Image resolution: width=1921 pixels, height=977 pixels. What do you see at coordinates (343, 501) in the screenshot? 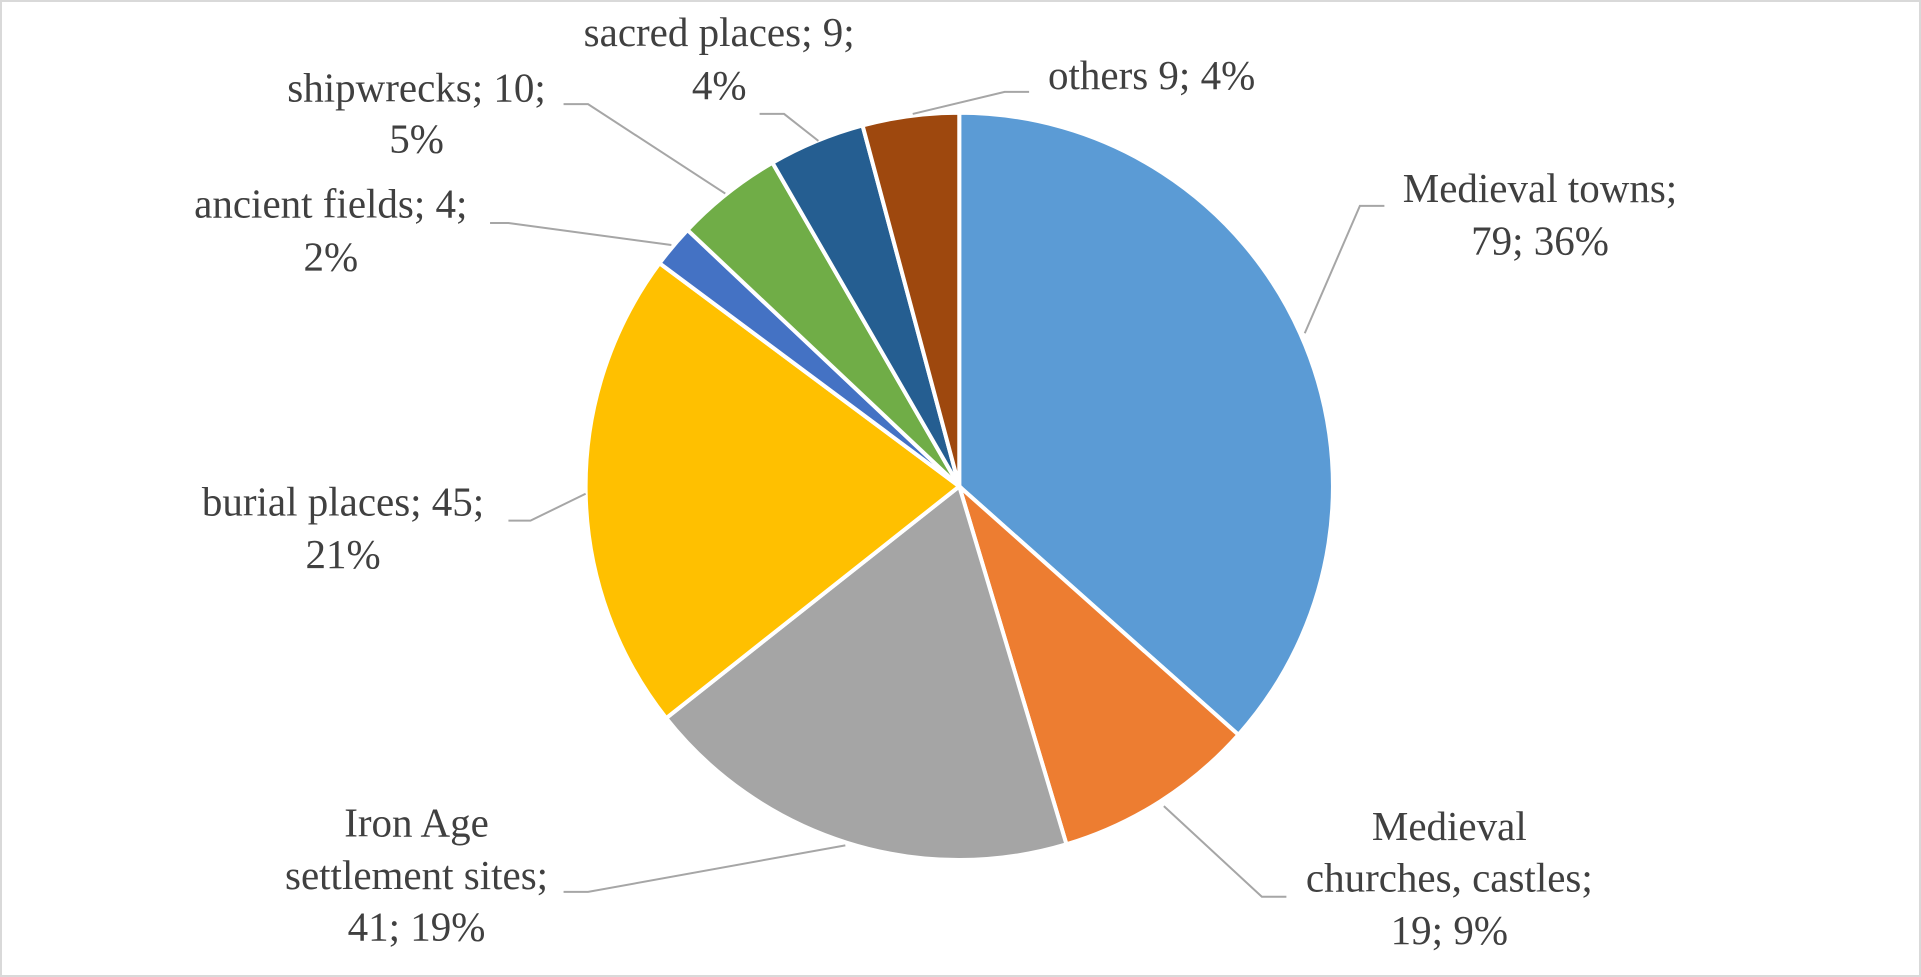
I see `data-label: burial places; 45;` at bounding box center [343, 501].